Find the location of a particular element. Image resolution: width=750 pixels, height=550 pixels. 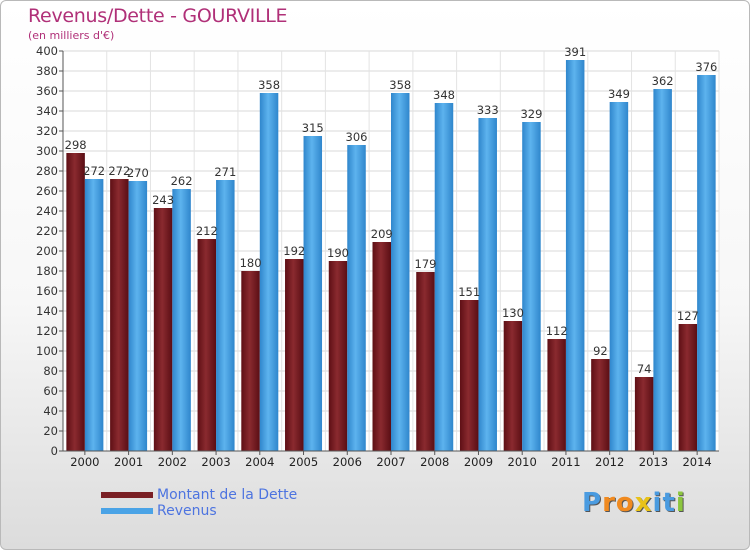

y-tick-label: 140 is located at coordinates (47, 311).